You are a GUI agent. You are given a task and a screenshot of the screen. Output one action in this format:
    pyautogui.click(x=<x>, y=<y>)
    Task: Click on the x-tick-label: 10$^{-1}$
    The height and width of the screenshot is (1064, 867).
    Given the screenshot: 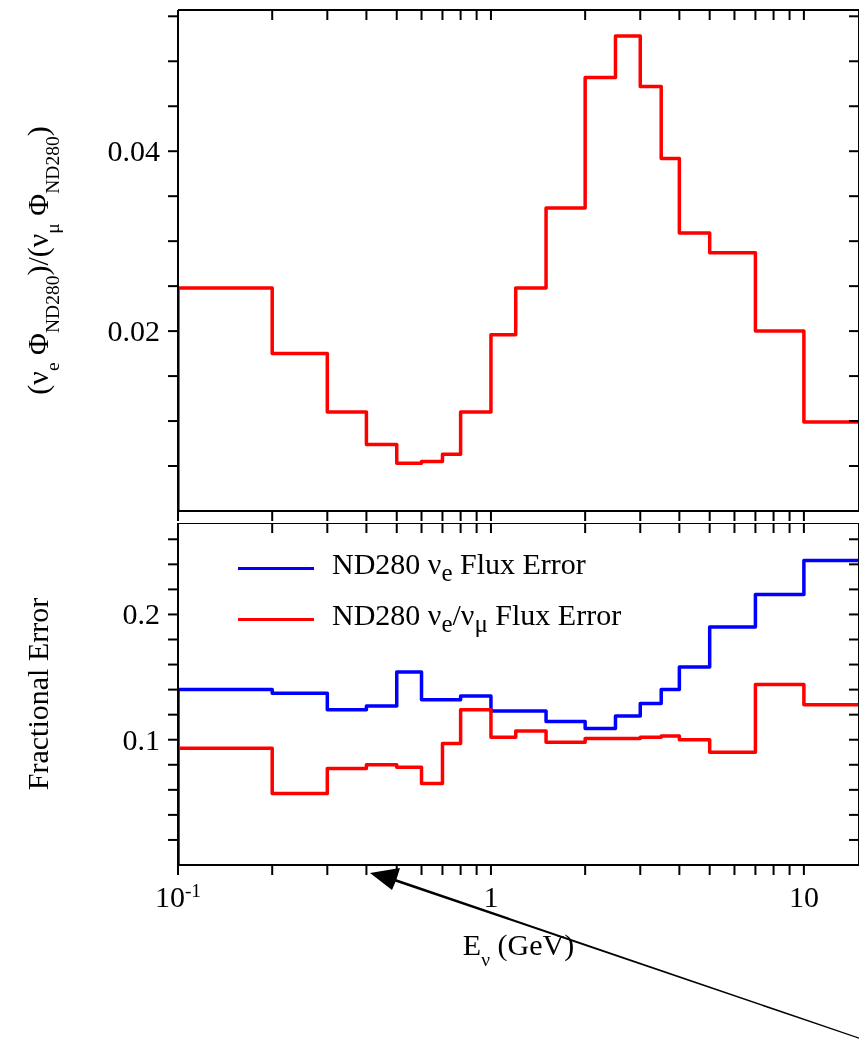 What is the action you would take?
    pyautogui.click(x=178, y=896)
    